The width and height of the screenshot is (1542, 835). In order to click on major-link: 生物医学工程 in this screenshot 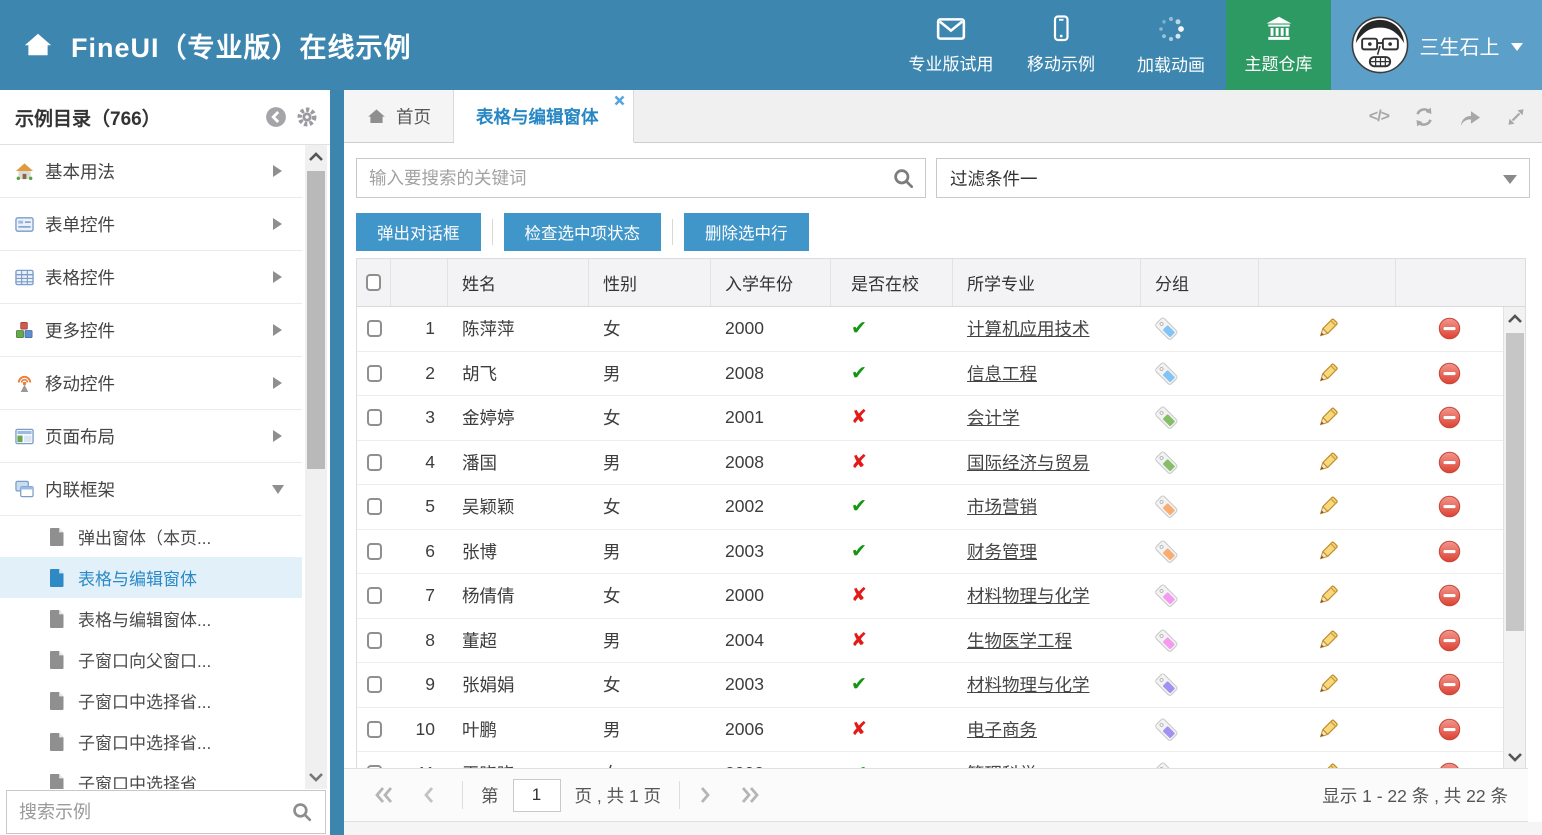, I will do `click(1019, 640)`.